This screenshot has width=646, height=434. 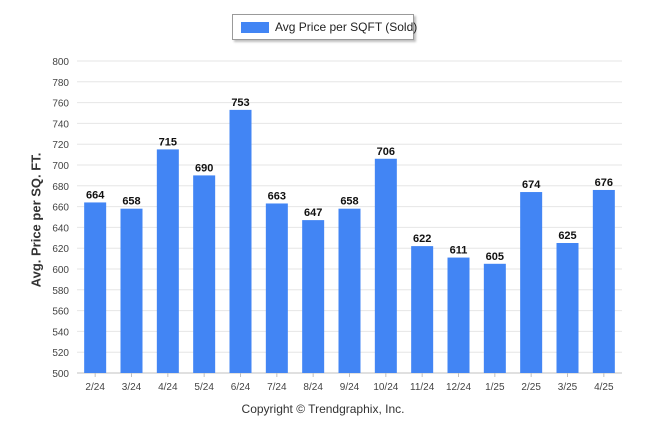 What do you see at coordinates (60, 145) in the screenshot?
I see `y-tick-label: 720` at bounding box center [60, 145].